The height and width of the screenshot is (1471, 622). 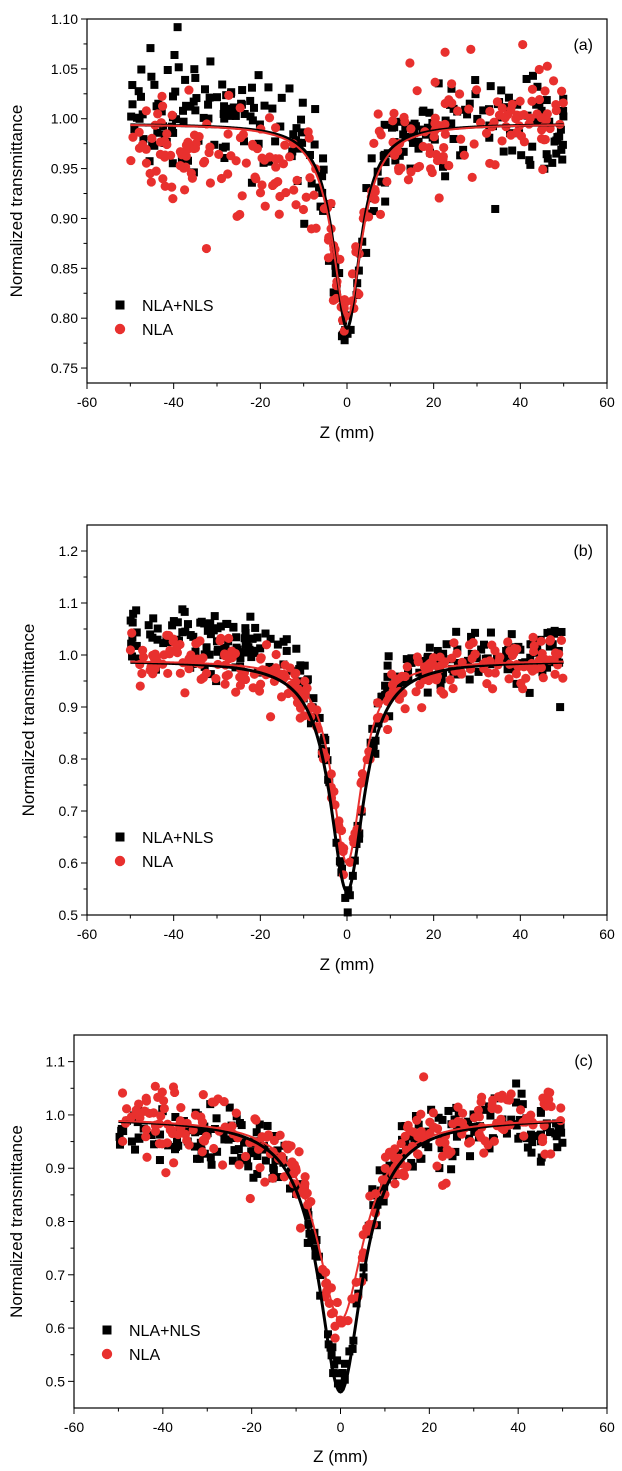 I want to click on fit-curve-nla, so click(x=347, y=762).